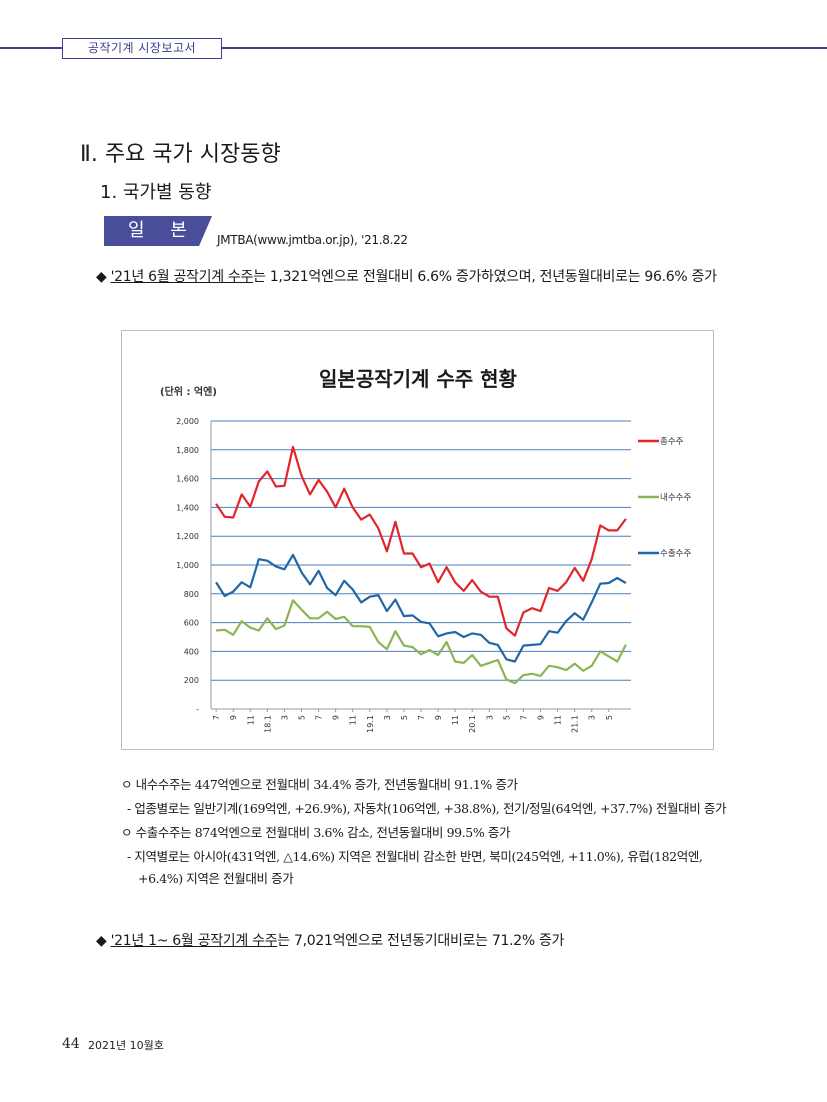 The width and height of the screenshot is (827, 1102). What do you see at coordinates (180, 154) in the screenshot?
I see `section-title: Ⅱ. 주요 국가 시장동향` at bounding box center [180, 154].